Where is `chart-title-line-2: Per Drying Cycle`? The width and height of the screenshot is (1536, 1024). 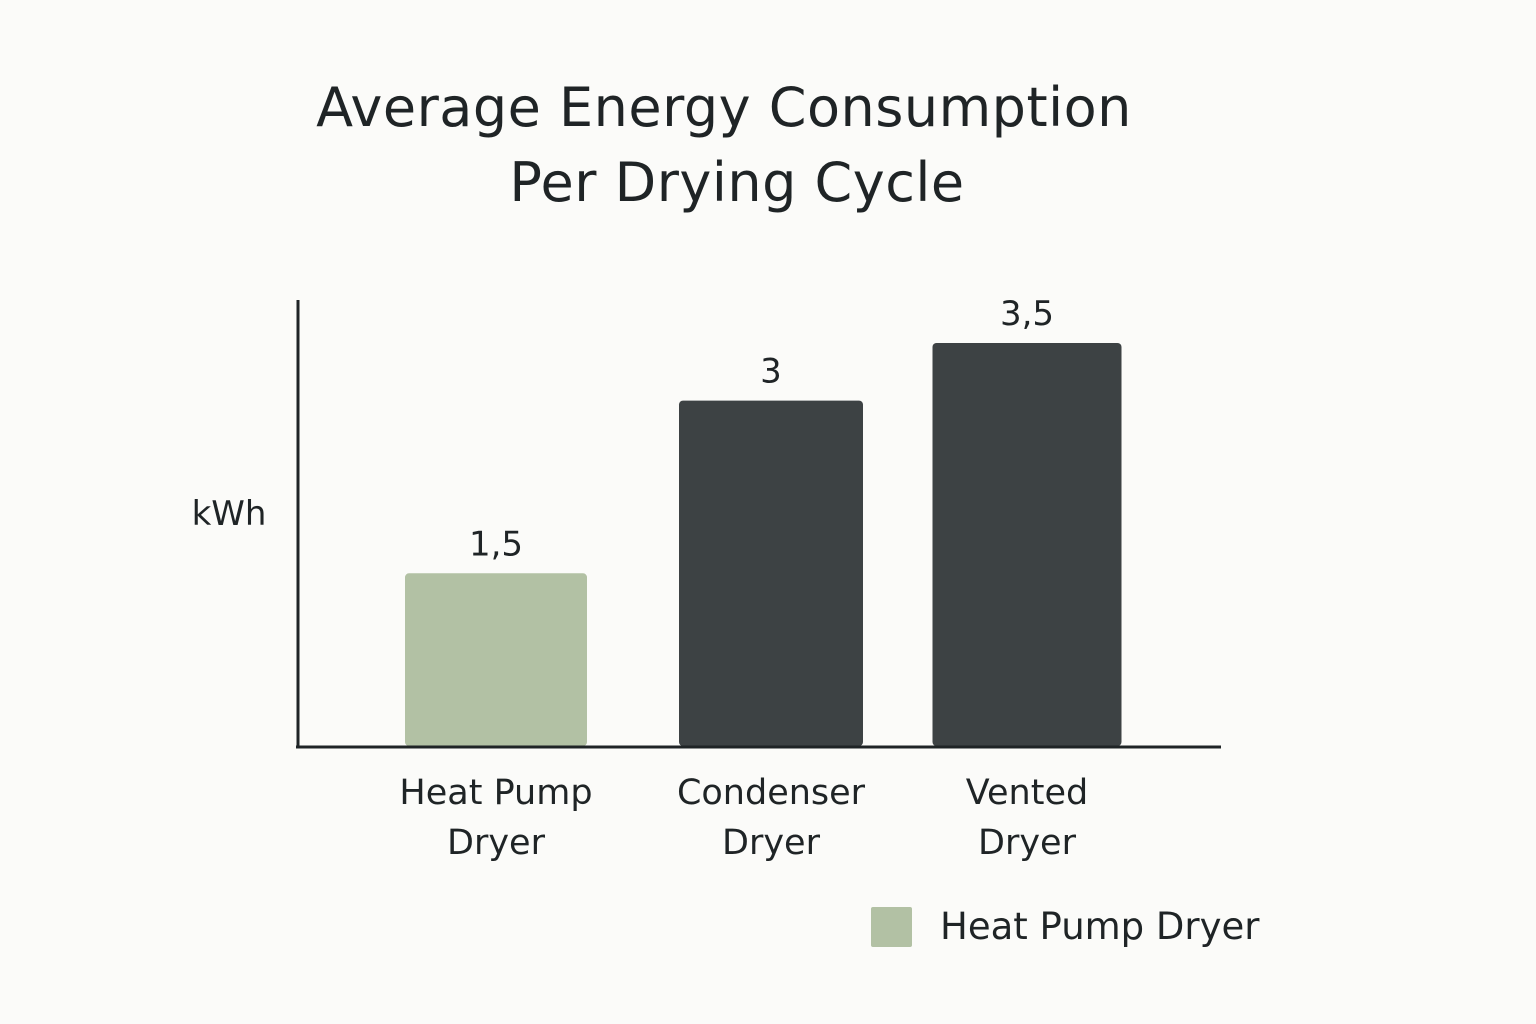 chart-title-line-2: Per Drying Cycle is located at coordinates (736, 182).